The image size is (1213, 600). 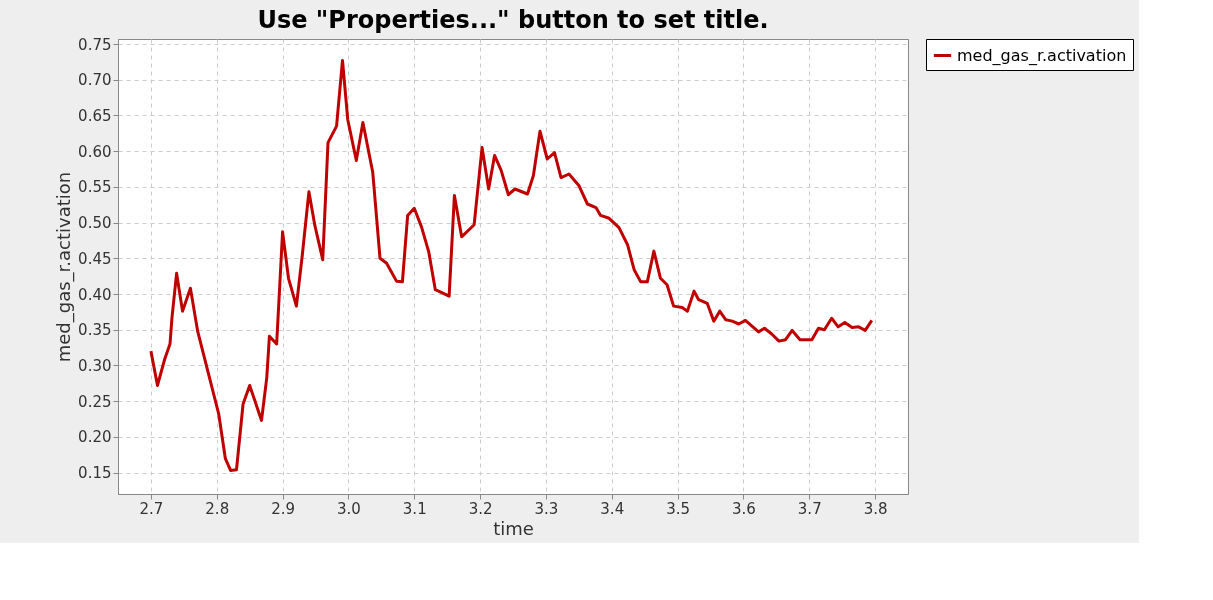 I want to click on y-tick-label: 0.40, so click(x=95, y=294).